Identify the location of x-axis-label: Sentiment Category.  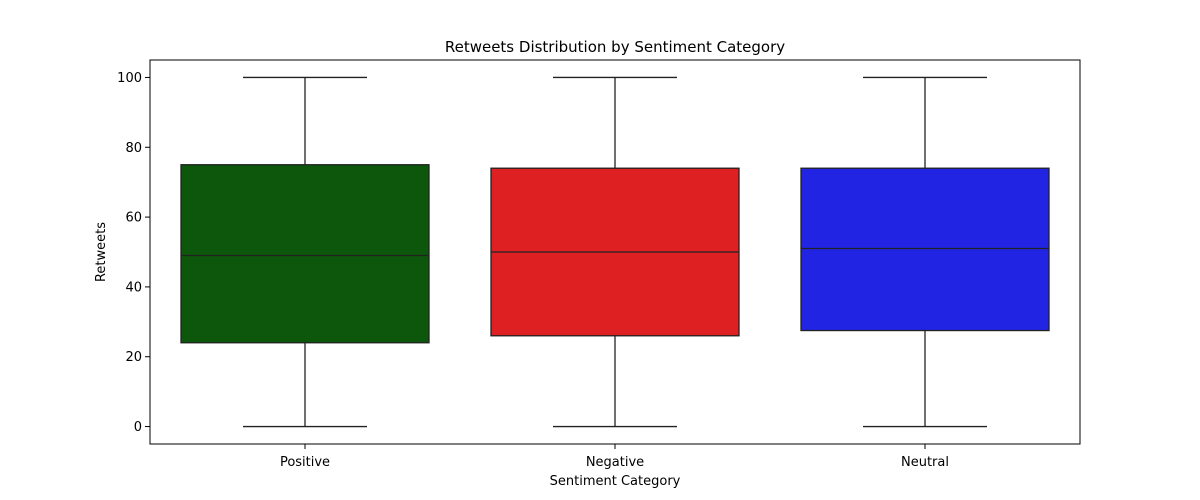
(615, 481).